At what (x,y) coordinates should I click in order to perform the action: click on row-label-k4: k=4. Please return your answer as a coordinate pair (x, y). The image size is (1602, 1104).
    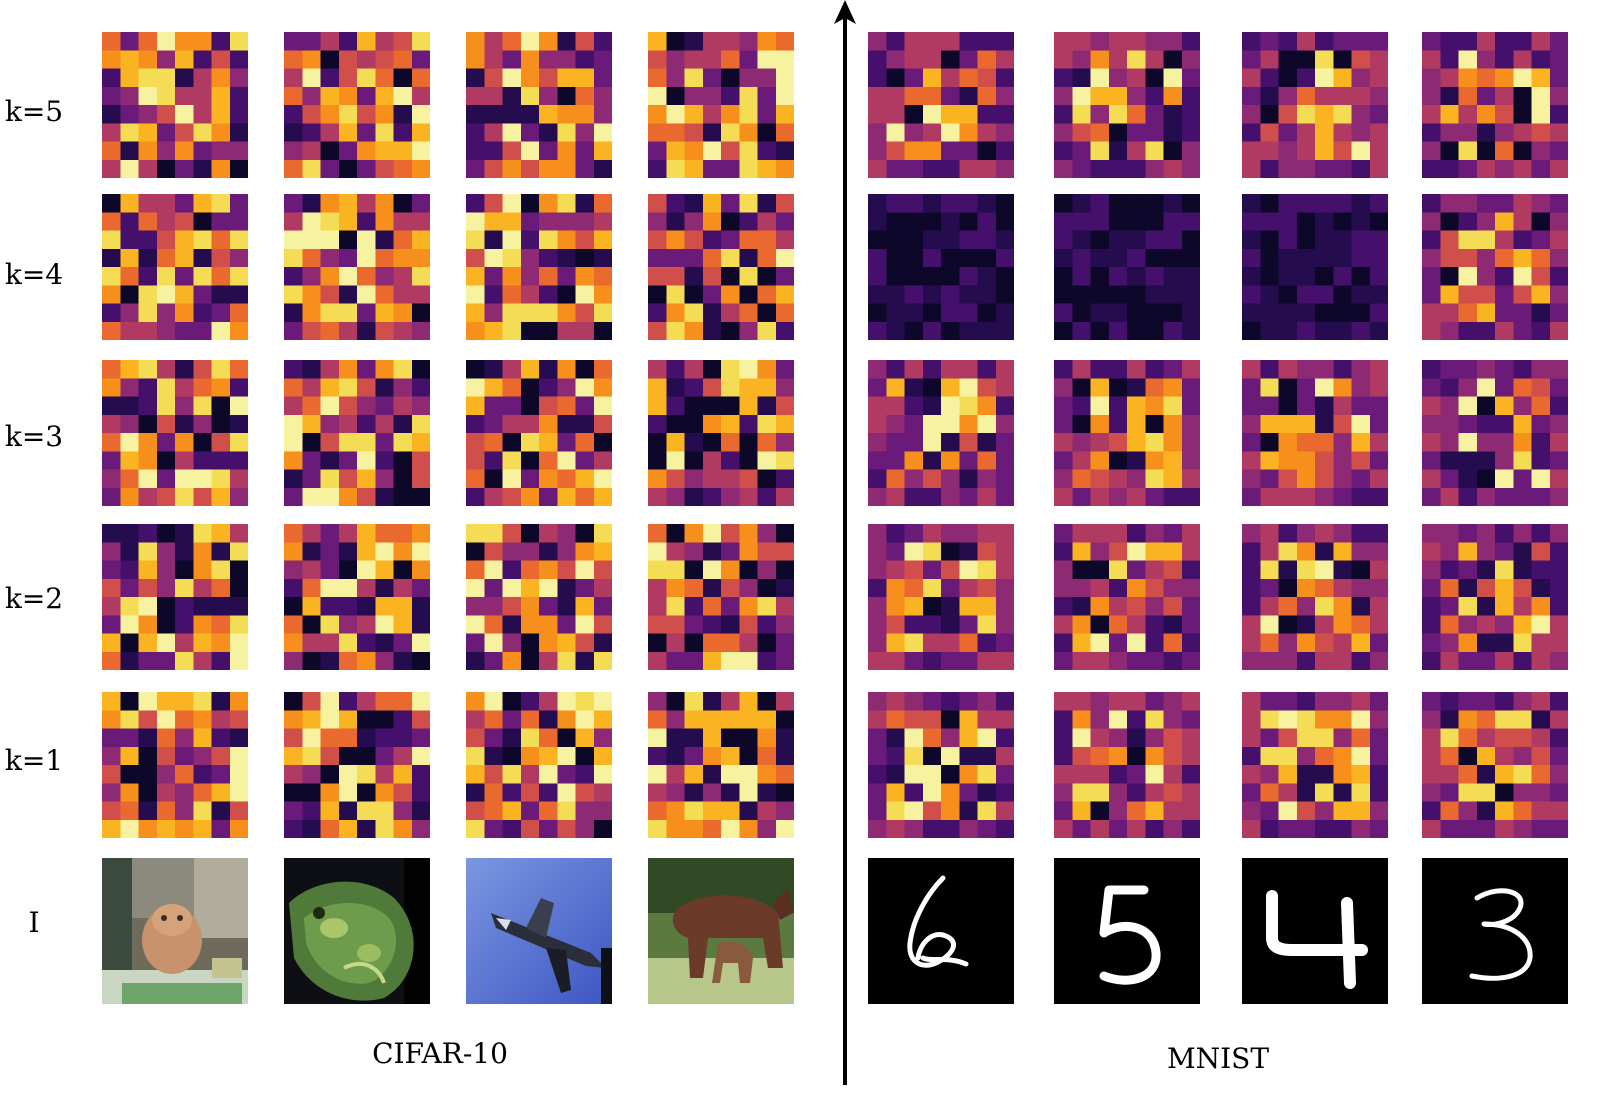
    Looking at the image, I should click on (34, 274).